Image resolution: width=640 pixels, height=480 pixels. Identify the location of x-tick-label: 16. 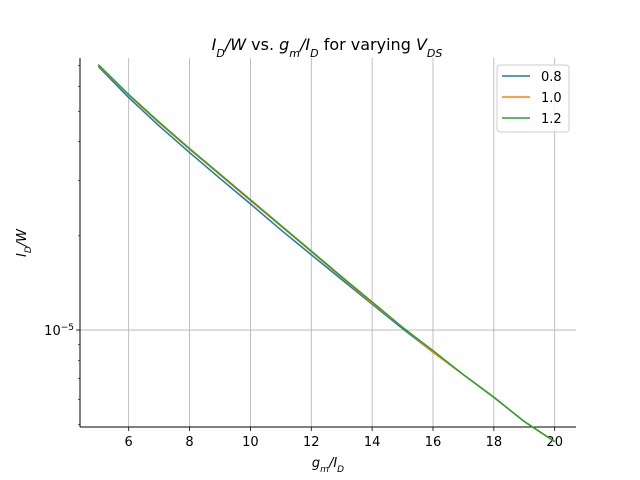
(433, 442).